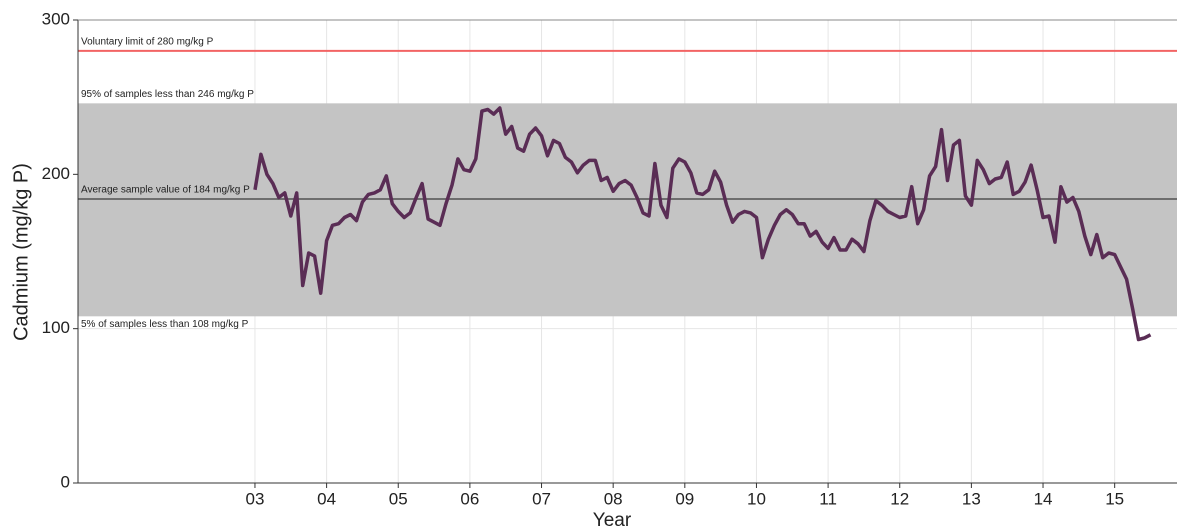 The width and height of the screenshot is (1178, 531). What do you see at coordinates (1114, 498) in the screenshot?
I see `x-tick-label: 15` at bounding box center [1114, 498].